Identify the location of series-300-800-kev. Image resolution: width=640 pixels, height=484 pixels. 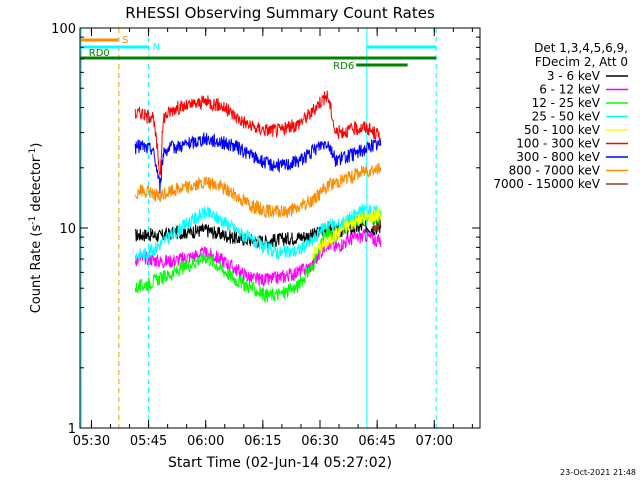
(258, 163).